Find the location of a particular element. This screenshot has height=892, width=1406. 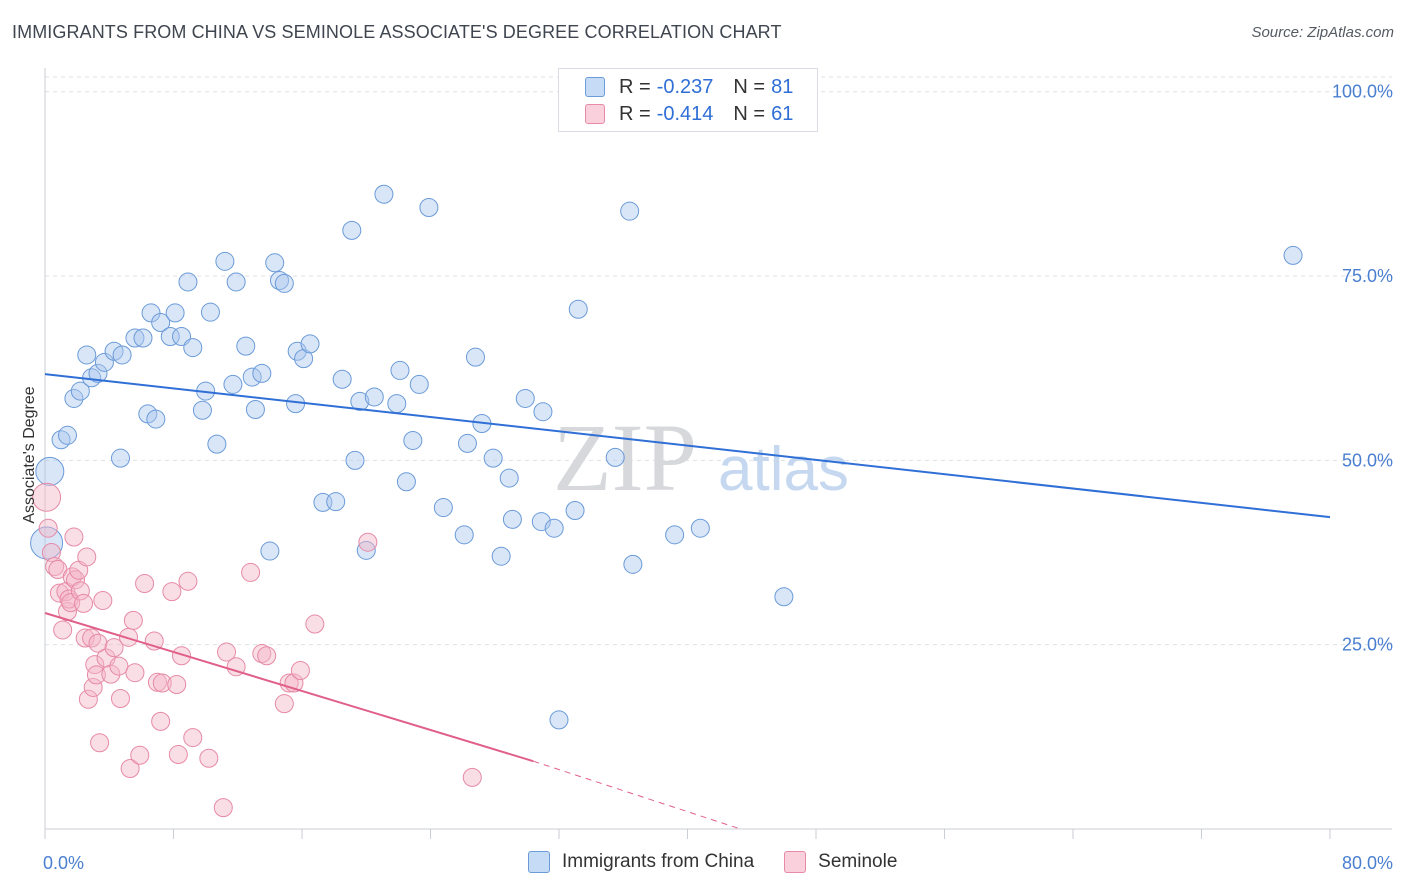

legend-row-seminole: R = -0.414 N = 61 is located at coordinates (689, 114).